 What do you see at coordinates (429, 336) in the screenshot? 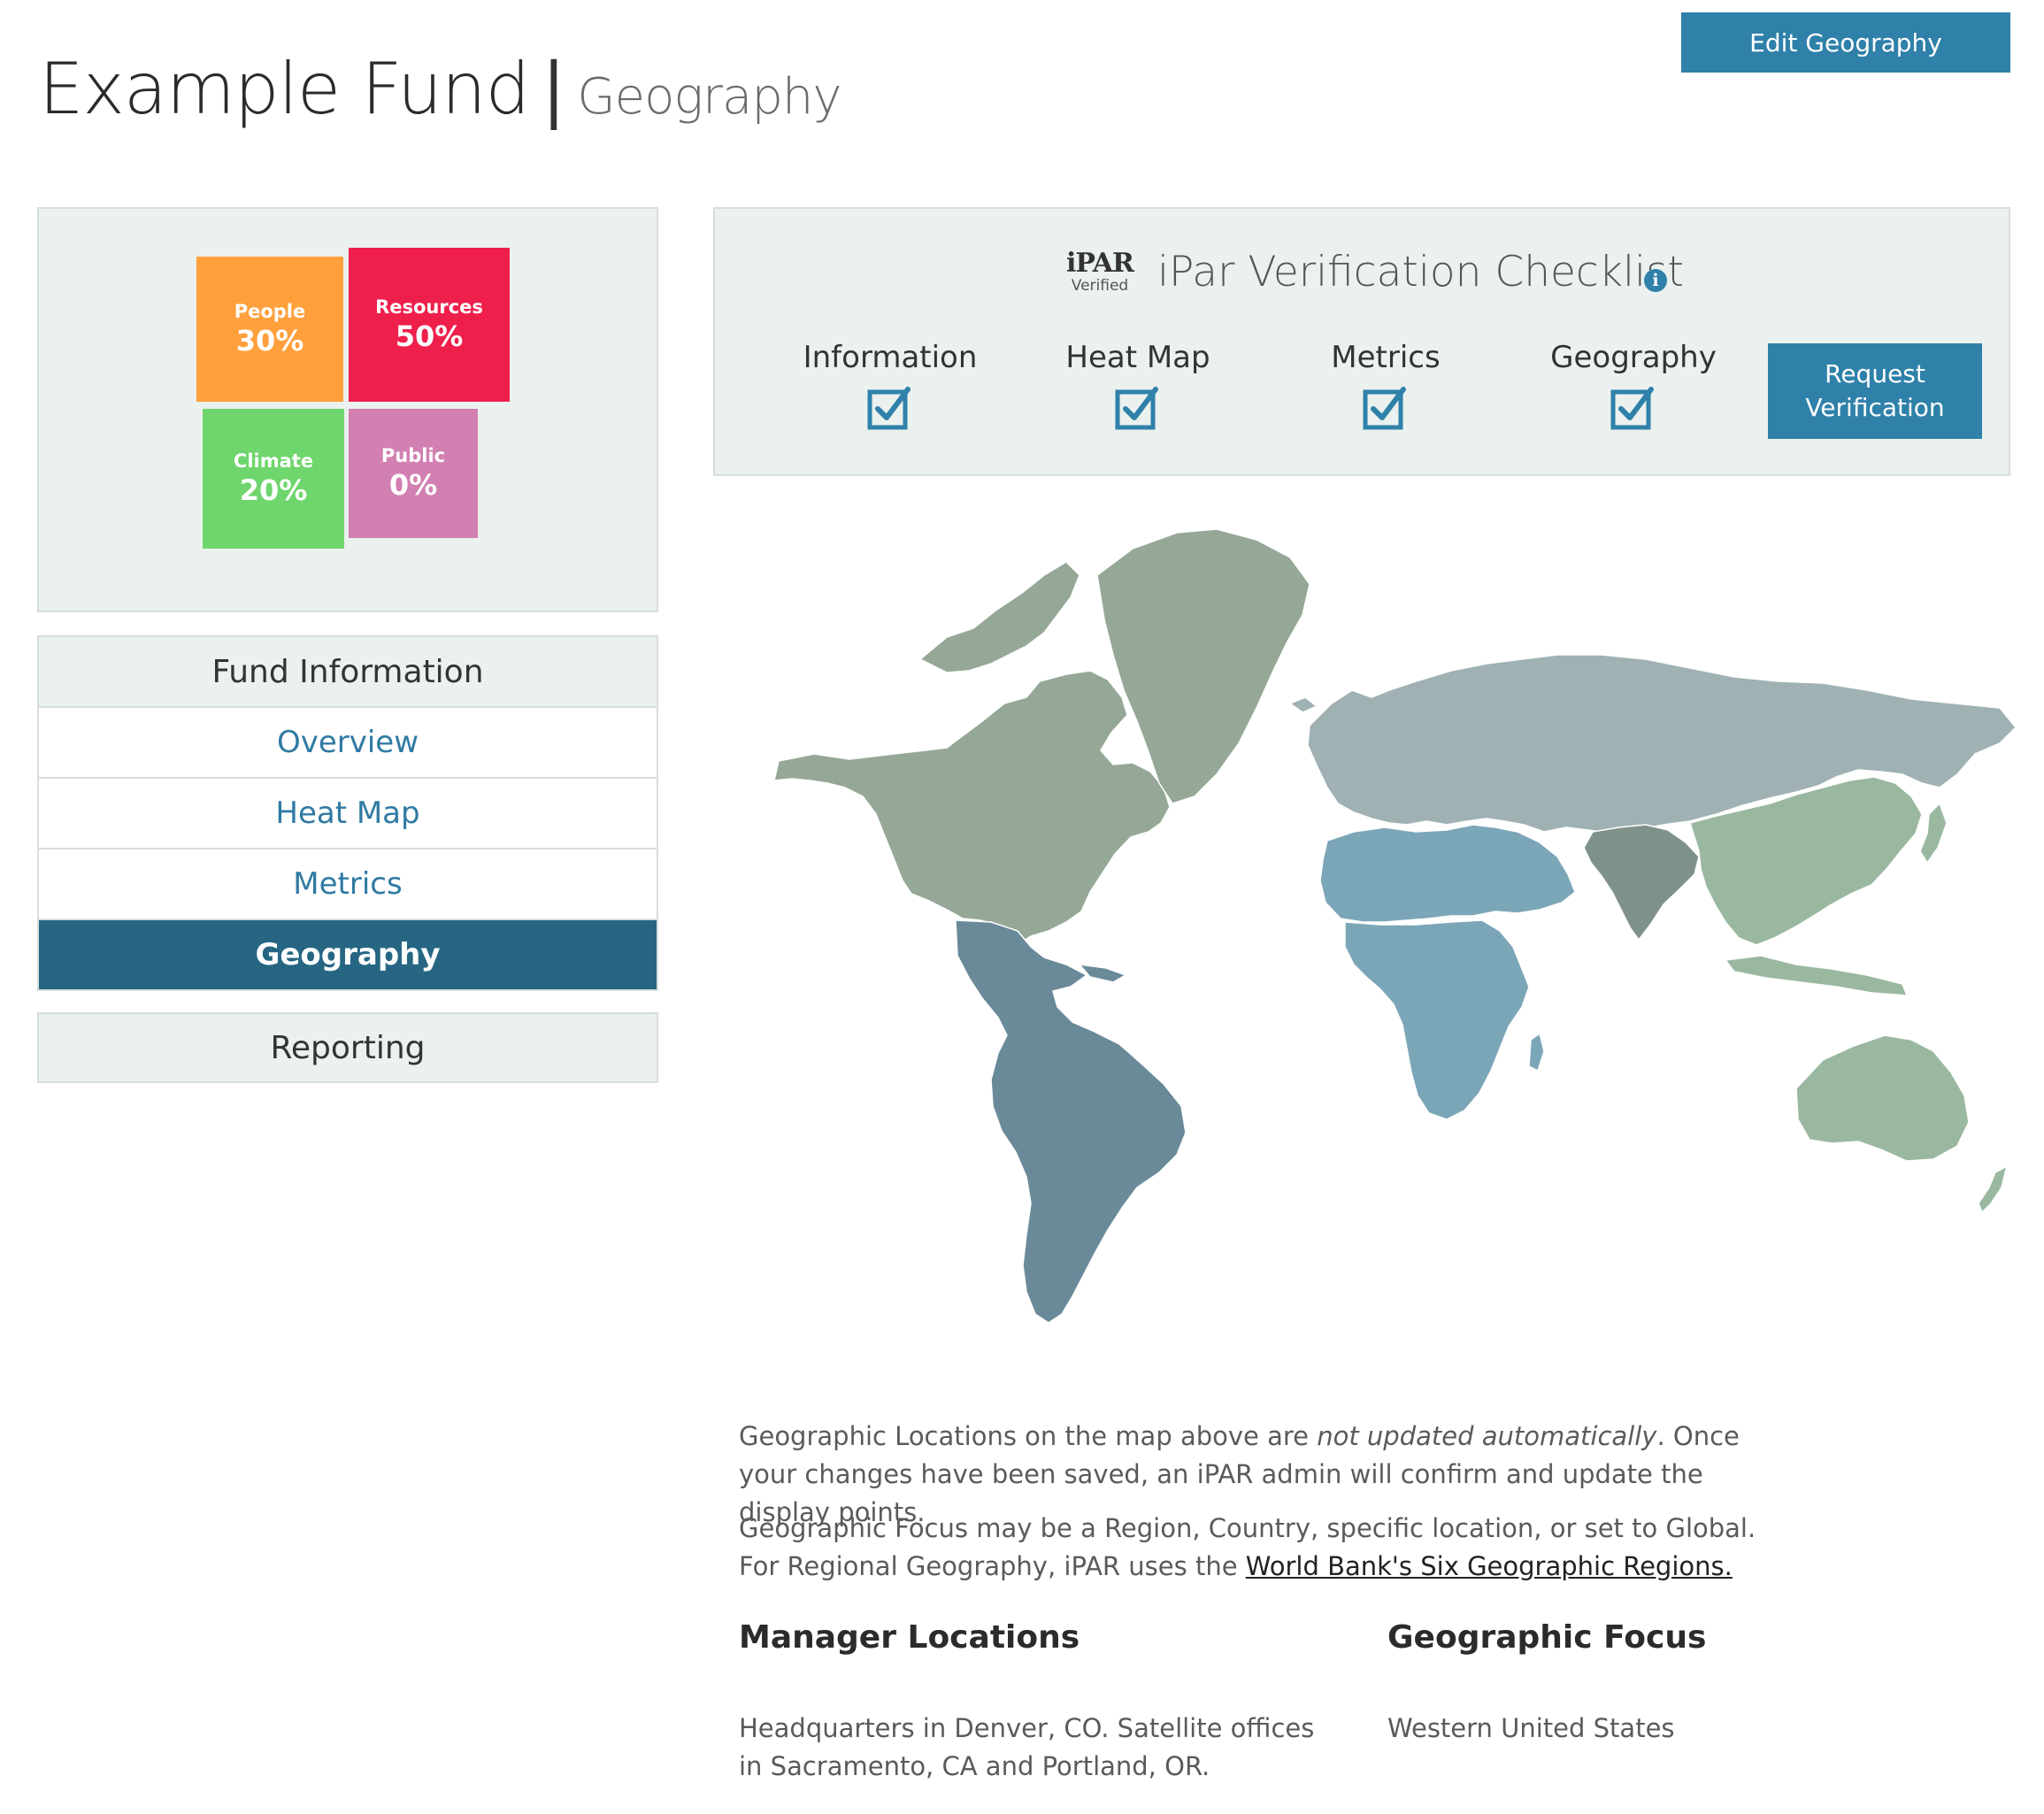
I see `allocation-value: 50%` at bounding box center [429, 336].